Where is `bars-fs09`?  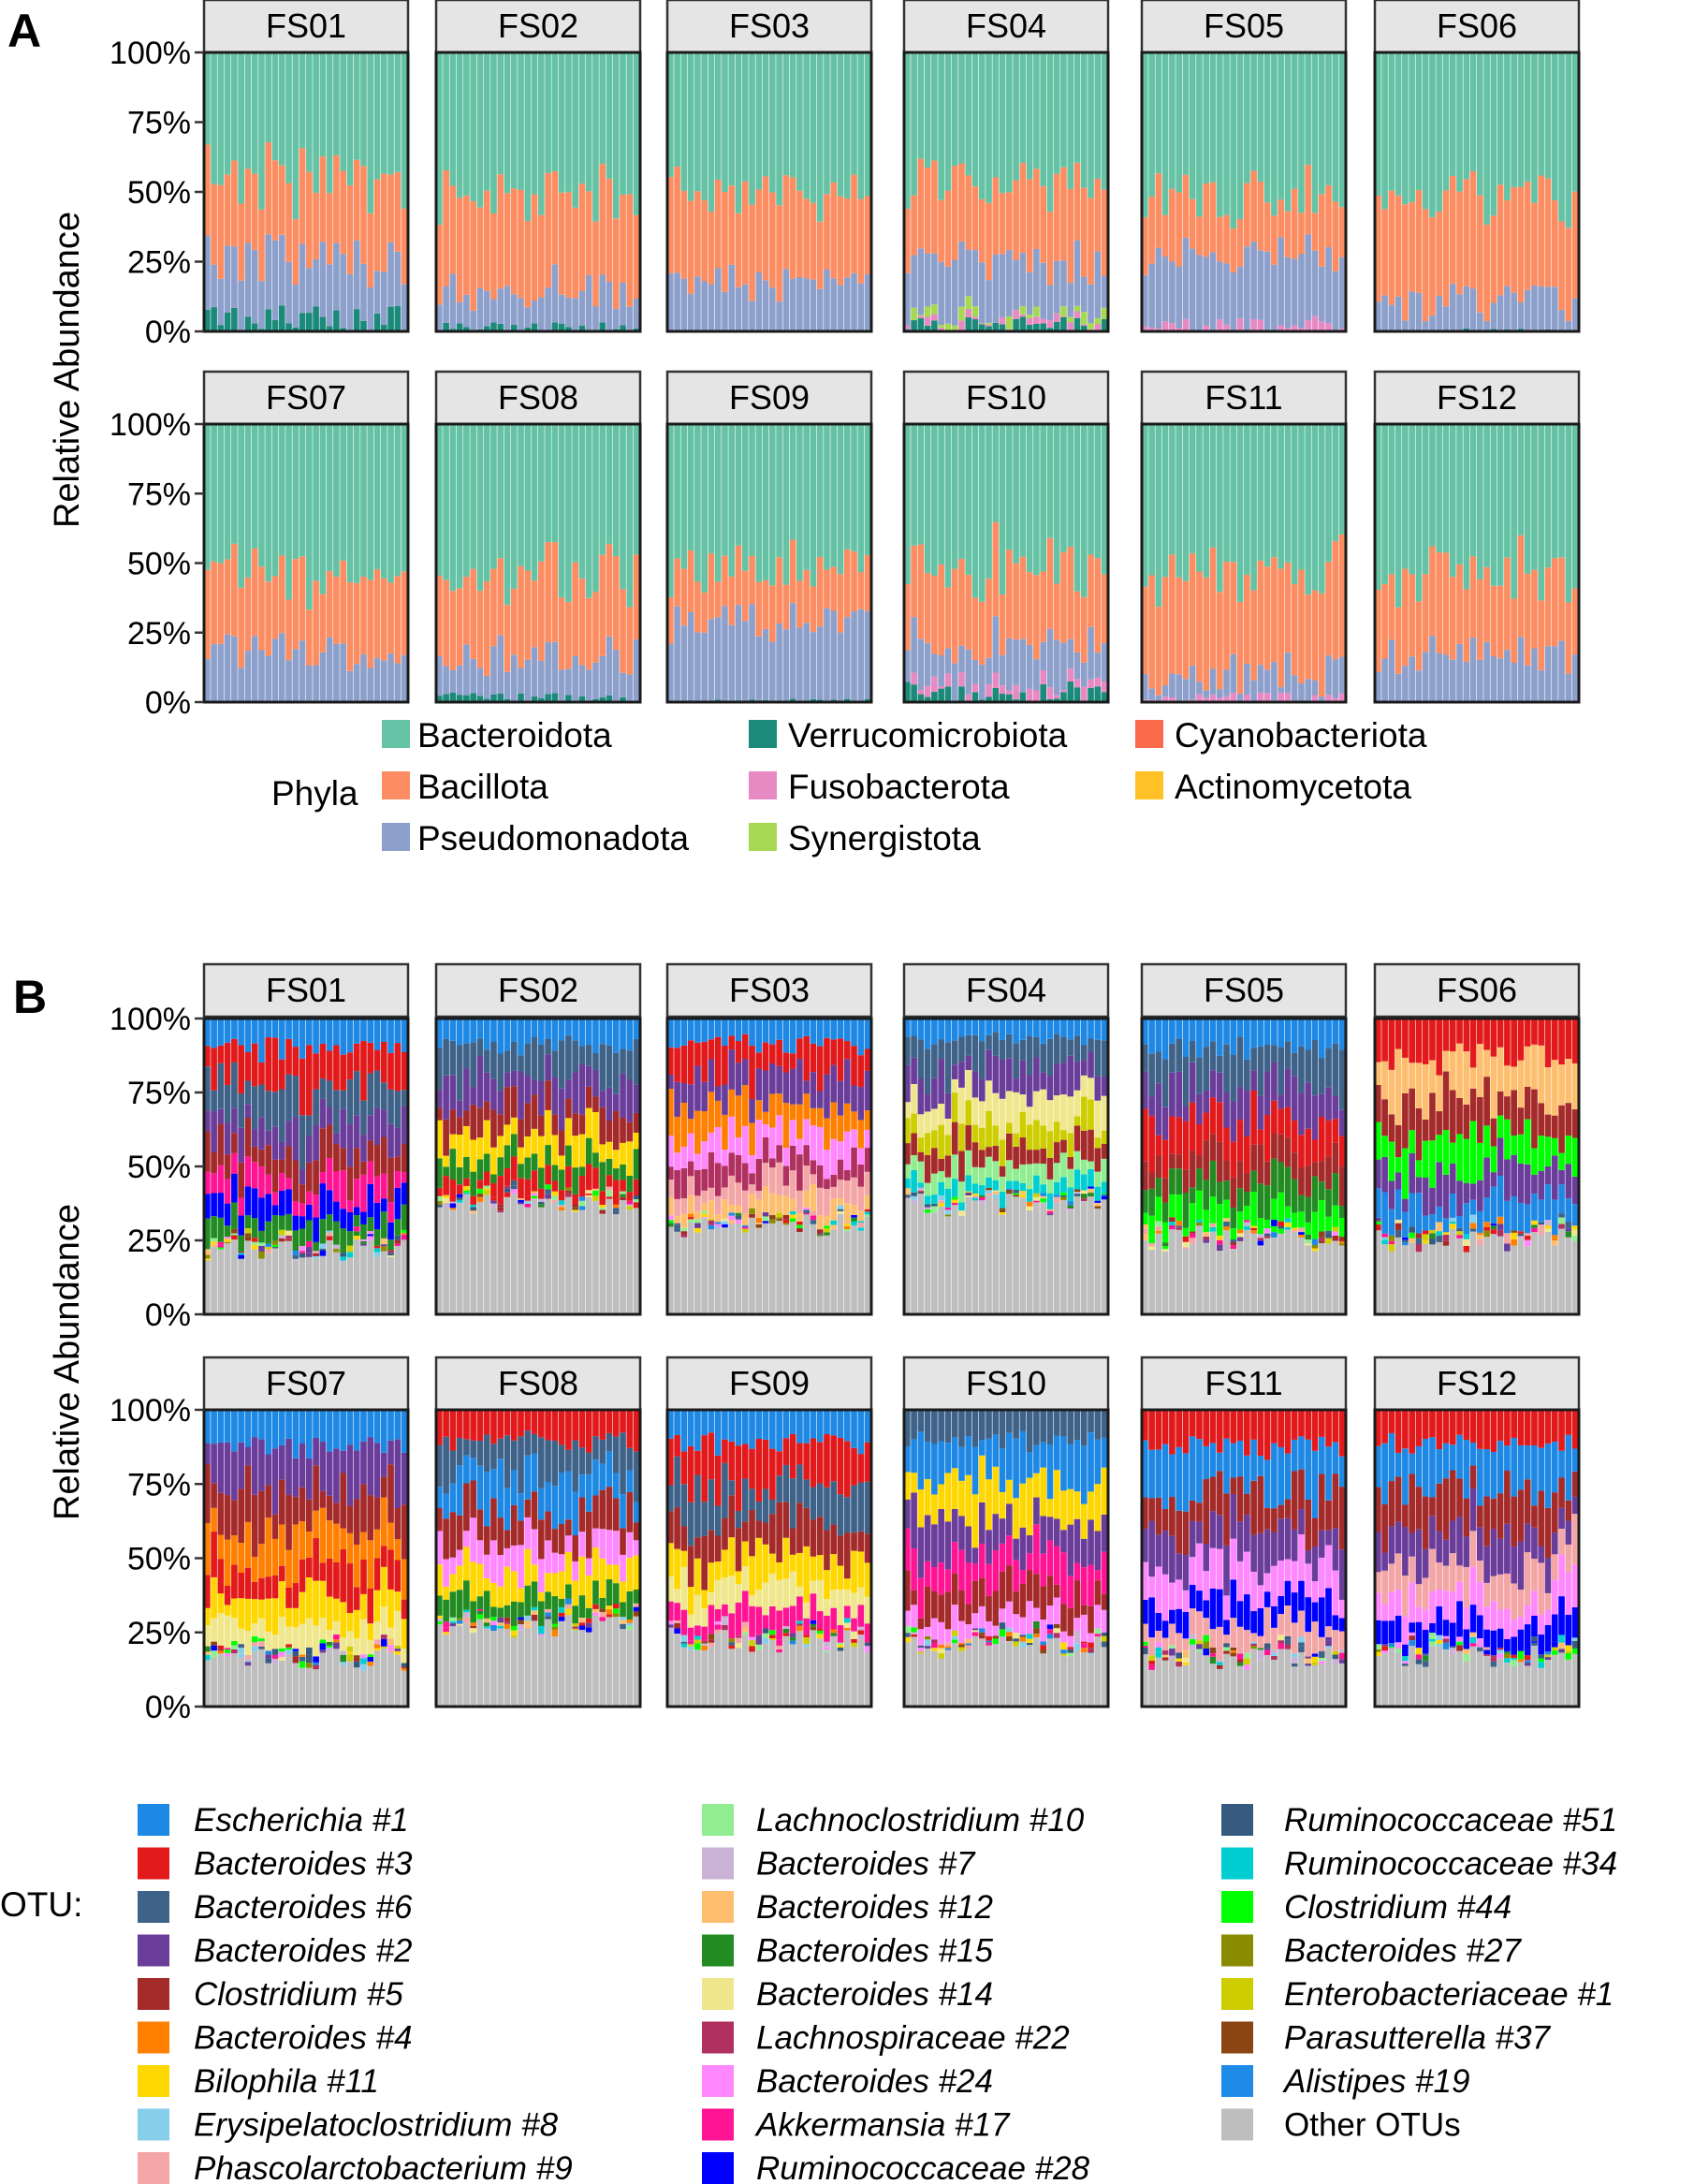
bars-fs09 is located at coordinates (769, 563).